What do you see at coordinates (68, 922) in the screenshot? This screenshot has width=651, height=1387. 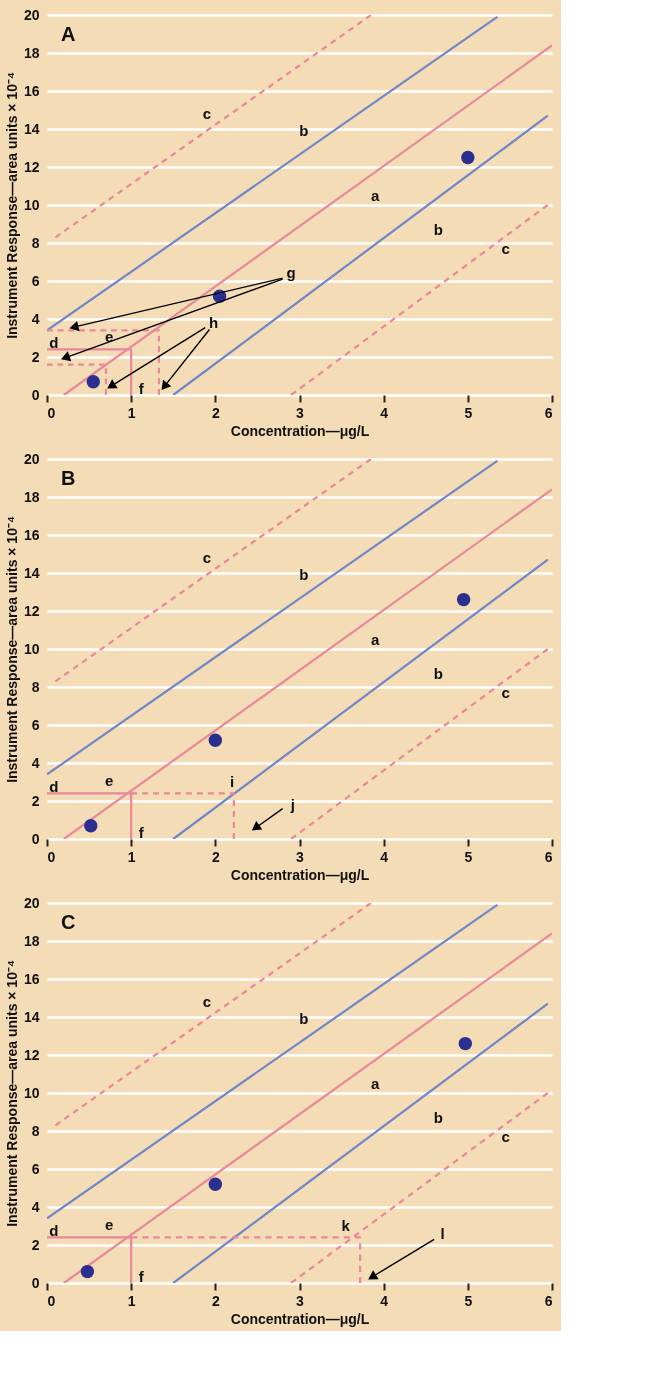 I see `chart-title: C` at bounding box center [68, 922].